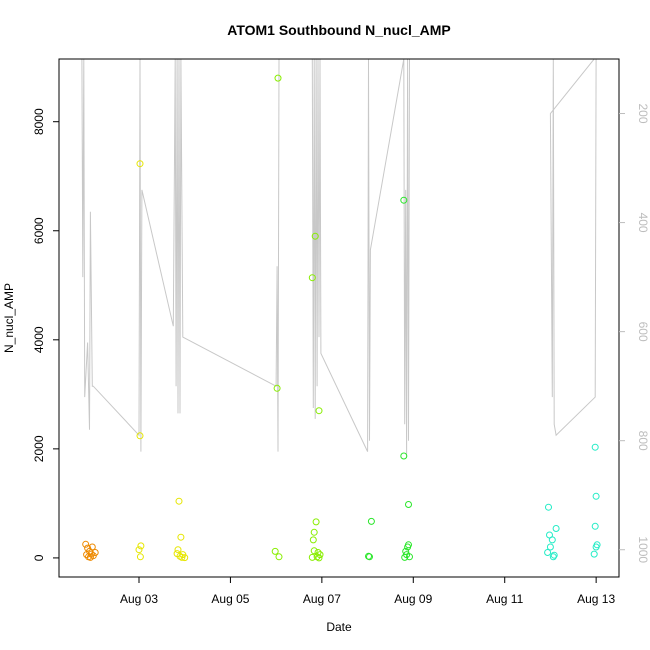 This screenshot has height=650, width=650. I want to click on x-tick-label: Aug 05, so click(230, 599).